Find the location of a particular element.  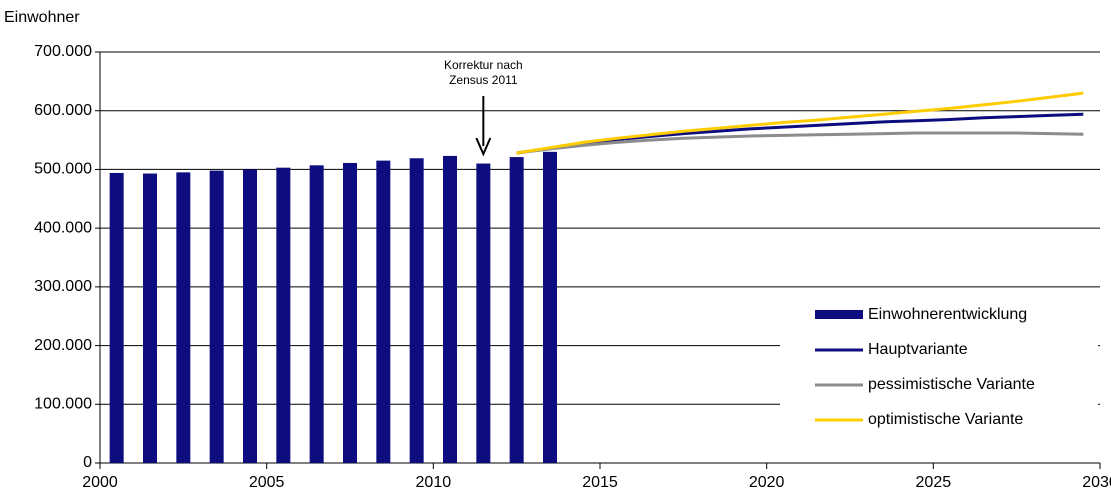

annotation: Korrektur nach is located at coordinates (483, 65).